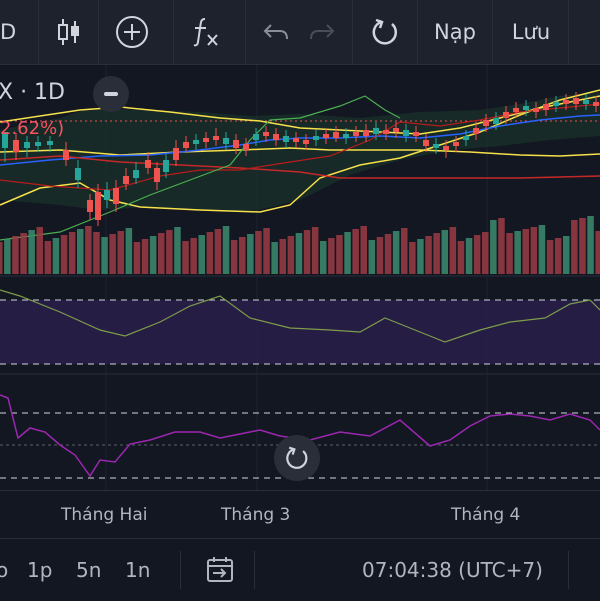  Describe the element at coordinates (4, 570) in the screenshot. I see `range-button: o` at that location.